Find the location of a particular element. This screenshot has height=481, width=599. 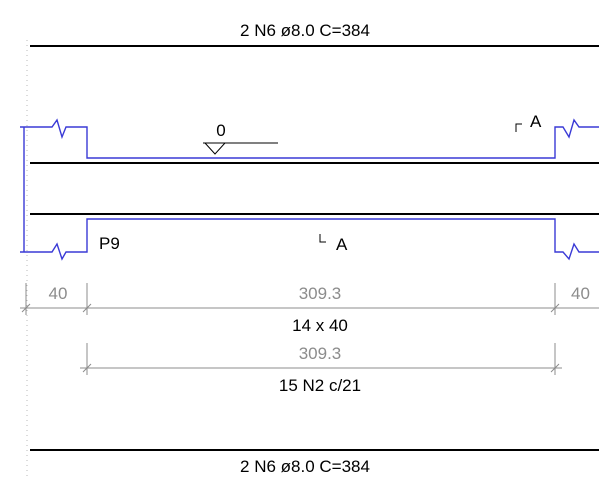

section-cut-top-label: A is located at coordinates (536, 121).